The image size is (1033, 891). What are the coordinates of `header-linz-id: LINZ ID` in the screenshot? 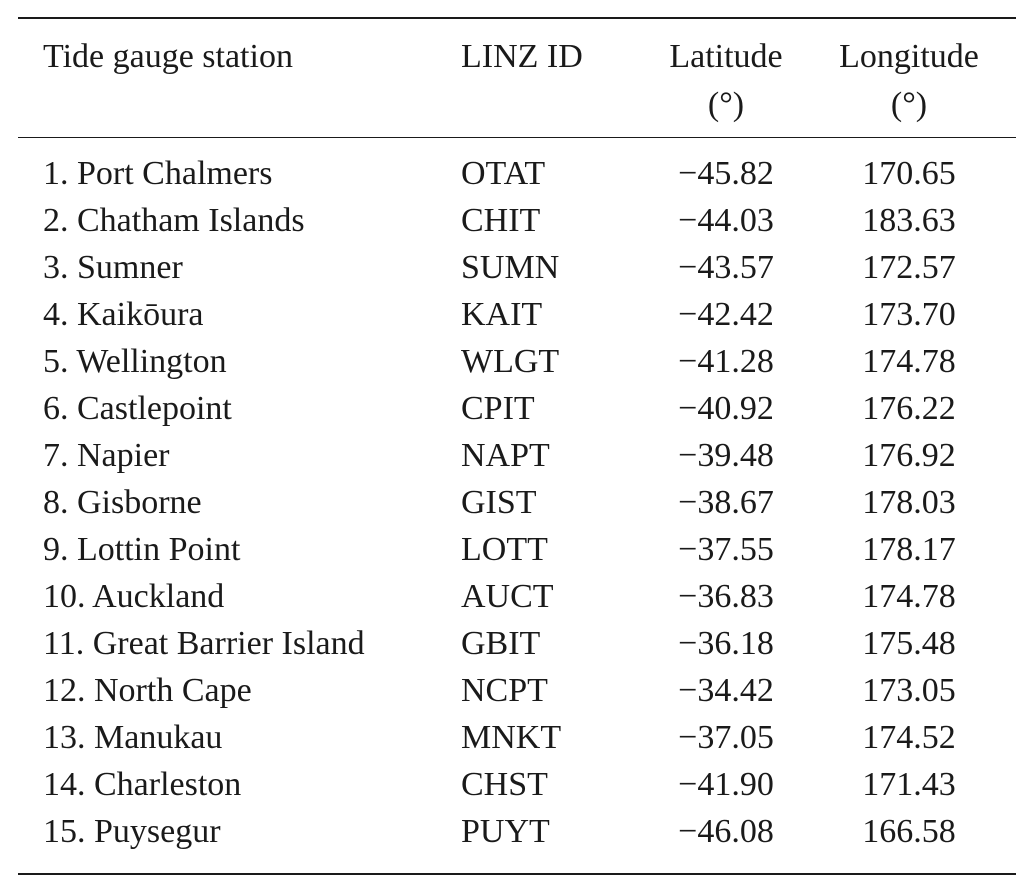 It's located at (522, 56).